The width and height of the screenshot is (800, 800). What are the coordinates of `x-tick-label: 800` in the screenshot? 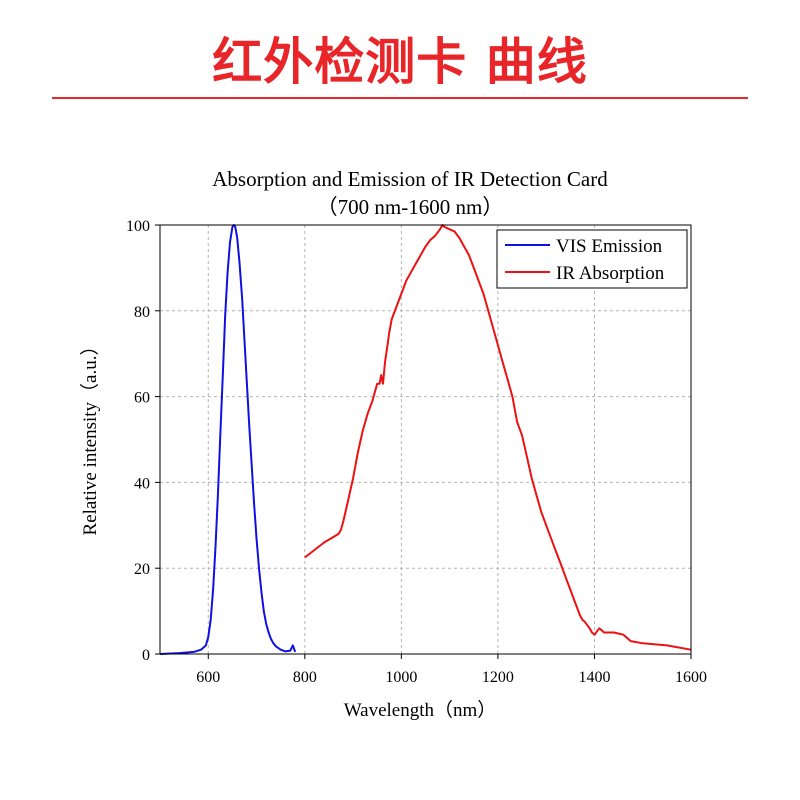 It's located at (305, 677).